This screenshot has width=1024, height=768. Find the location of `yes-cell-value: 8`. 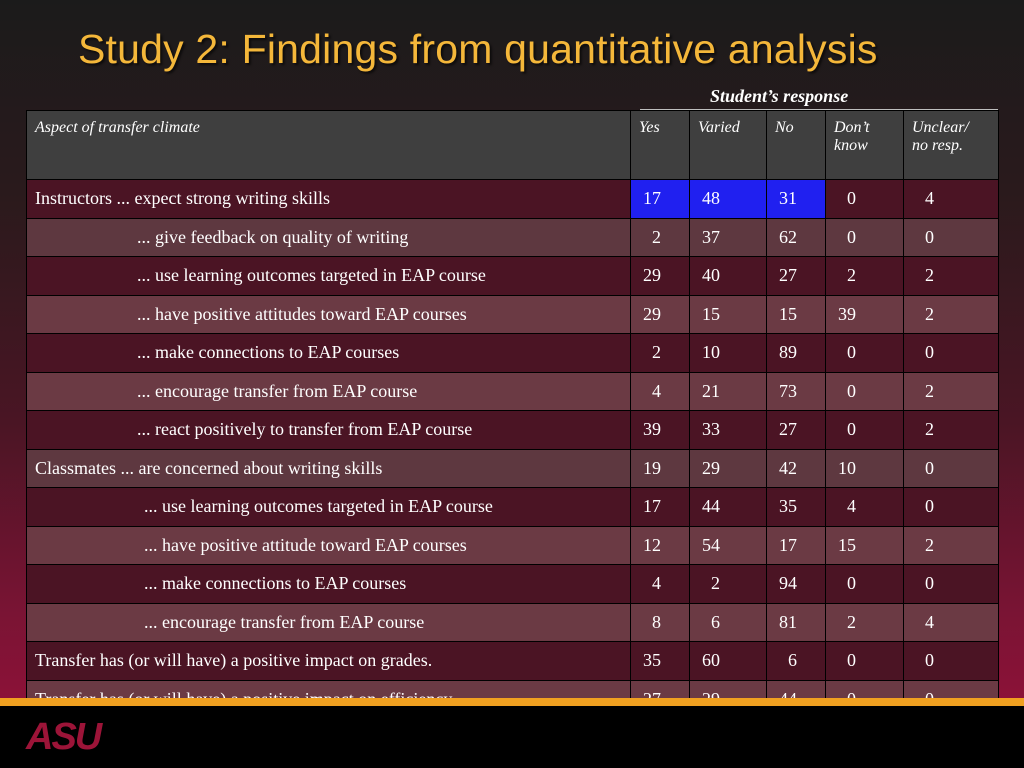

yes-cell-value: 8 is located at coordinates (656, 621).